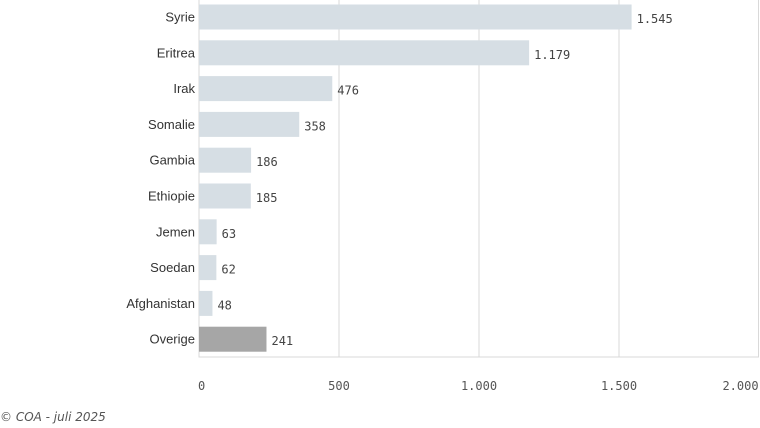 The width and height of the screenshot is (760, 428). I want to click on value-label: 1.545, so click(655, 19).